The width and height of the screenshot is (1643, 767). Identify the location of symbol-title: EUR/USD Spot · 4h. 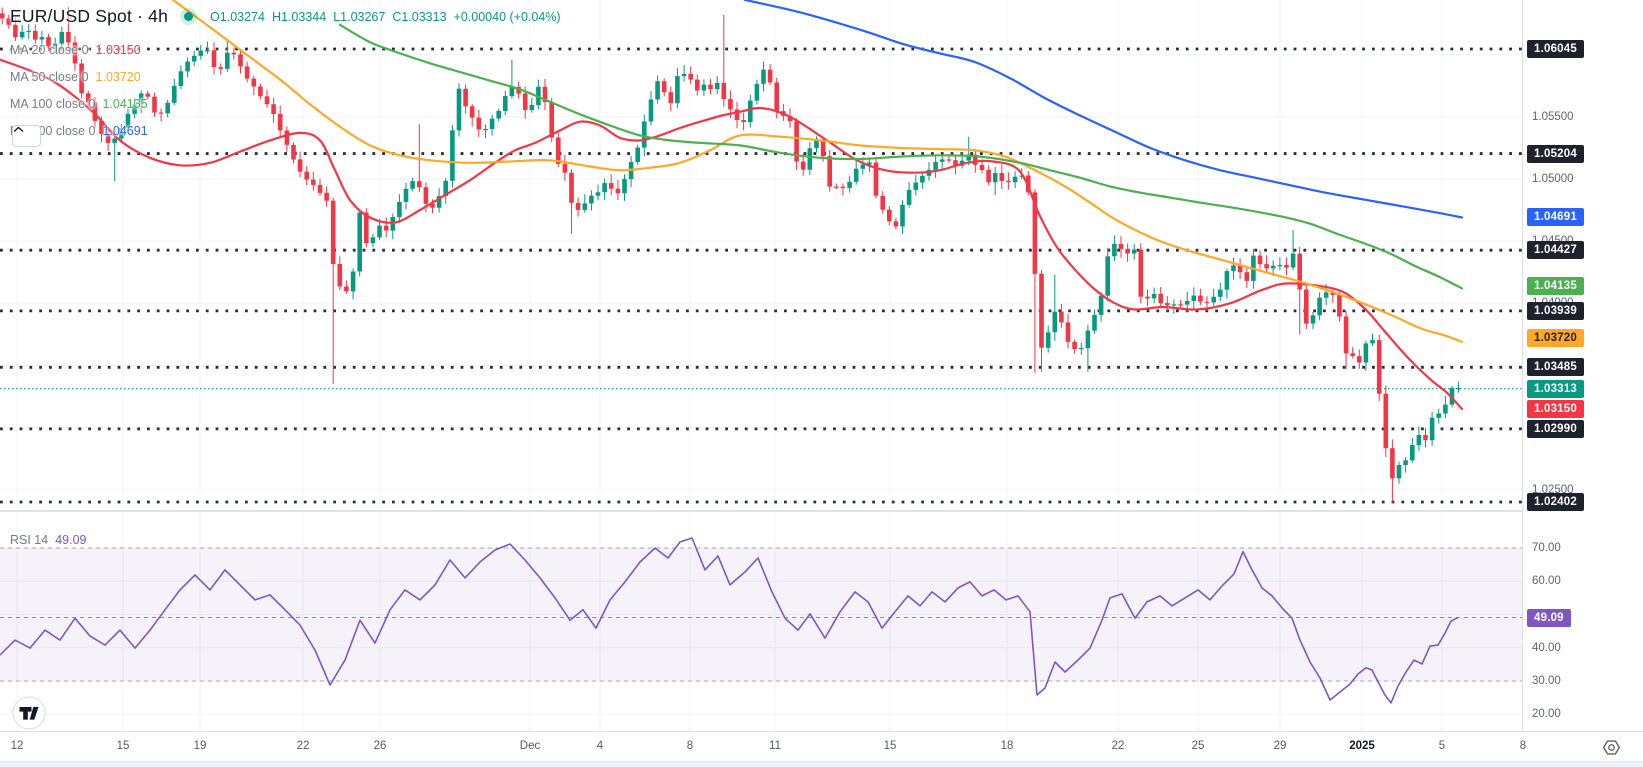
(89, 16).